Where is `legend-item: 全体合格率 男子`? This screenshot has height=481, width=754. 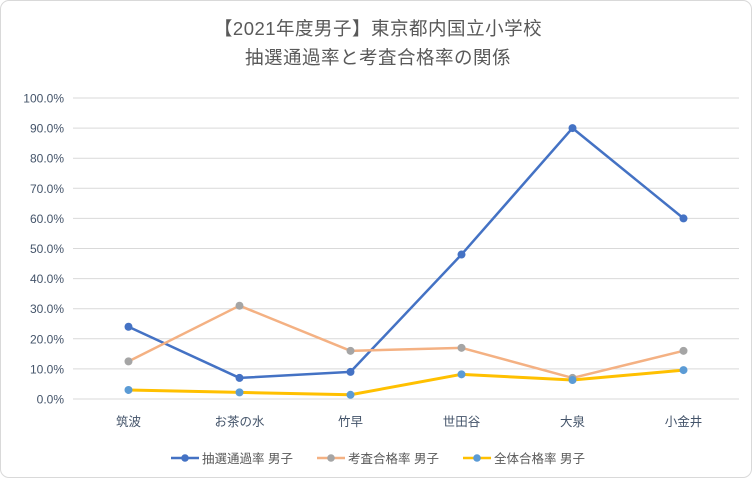 legend-item: 全体合格率 男子 is located at coordinates (523, 457).